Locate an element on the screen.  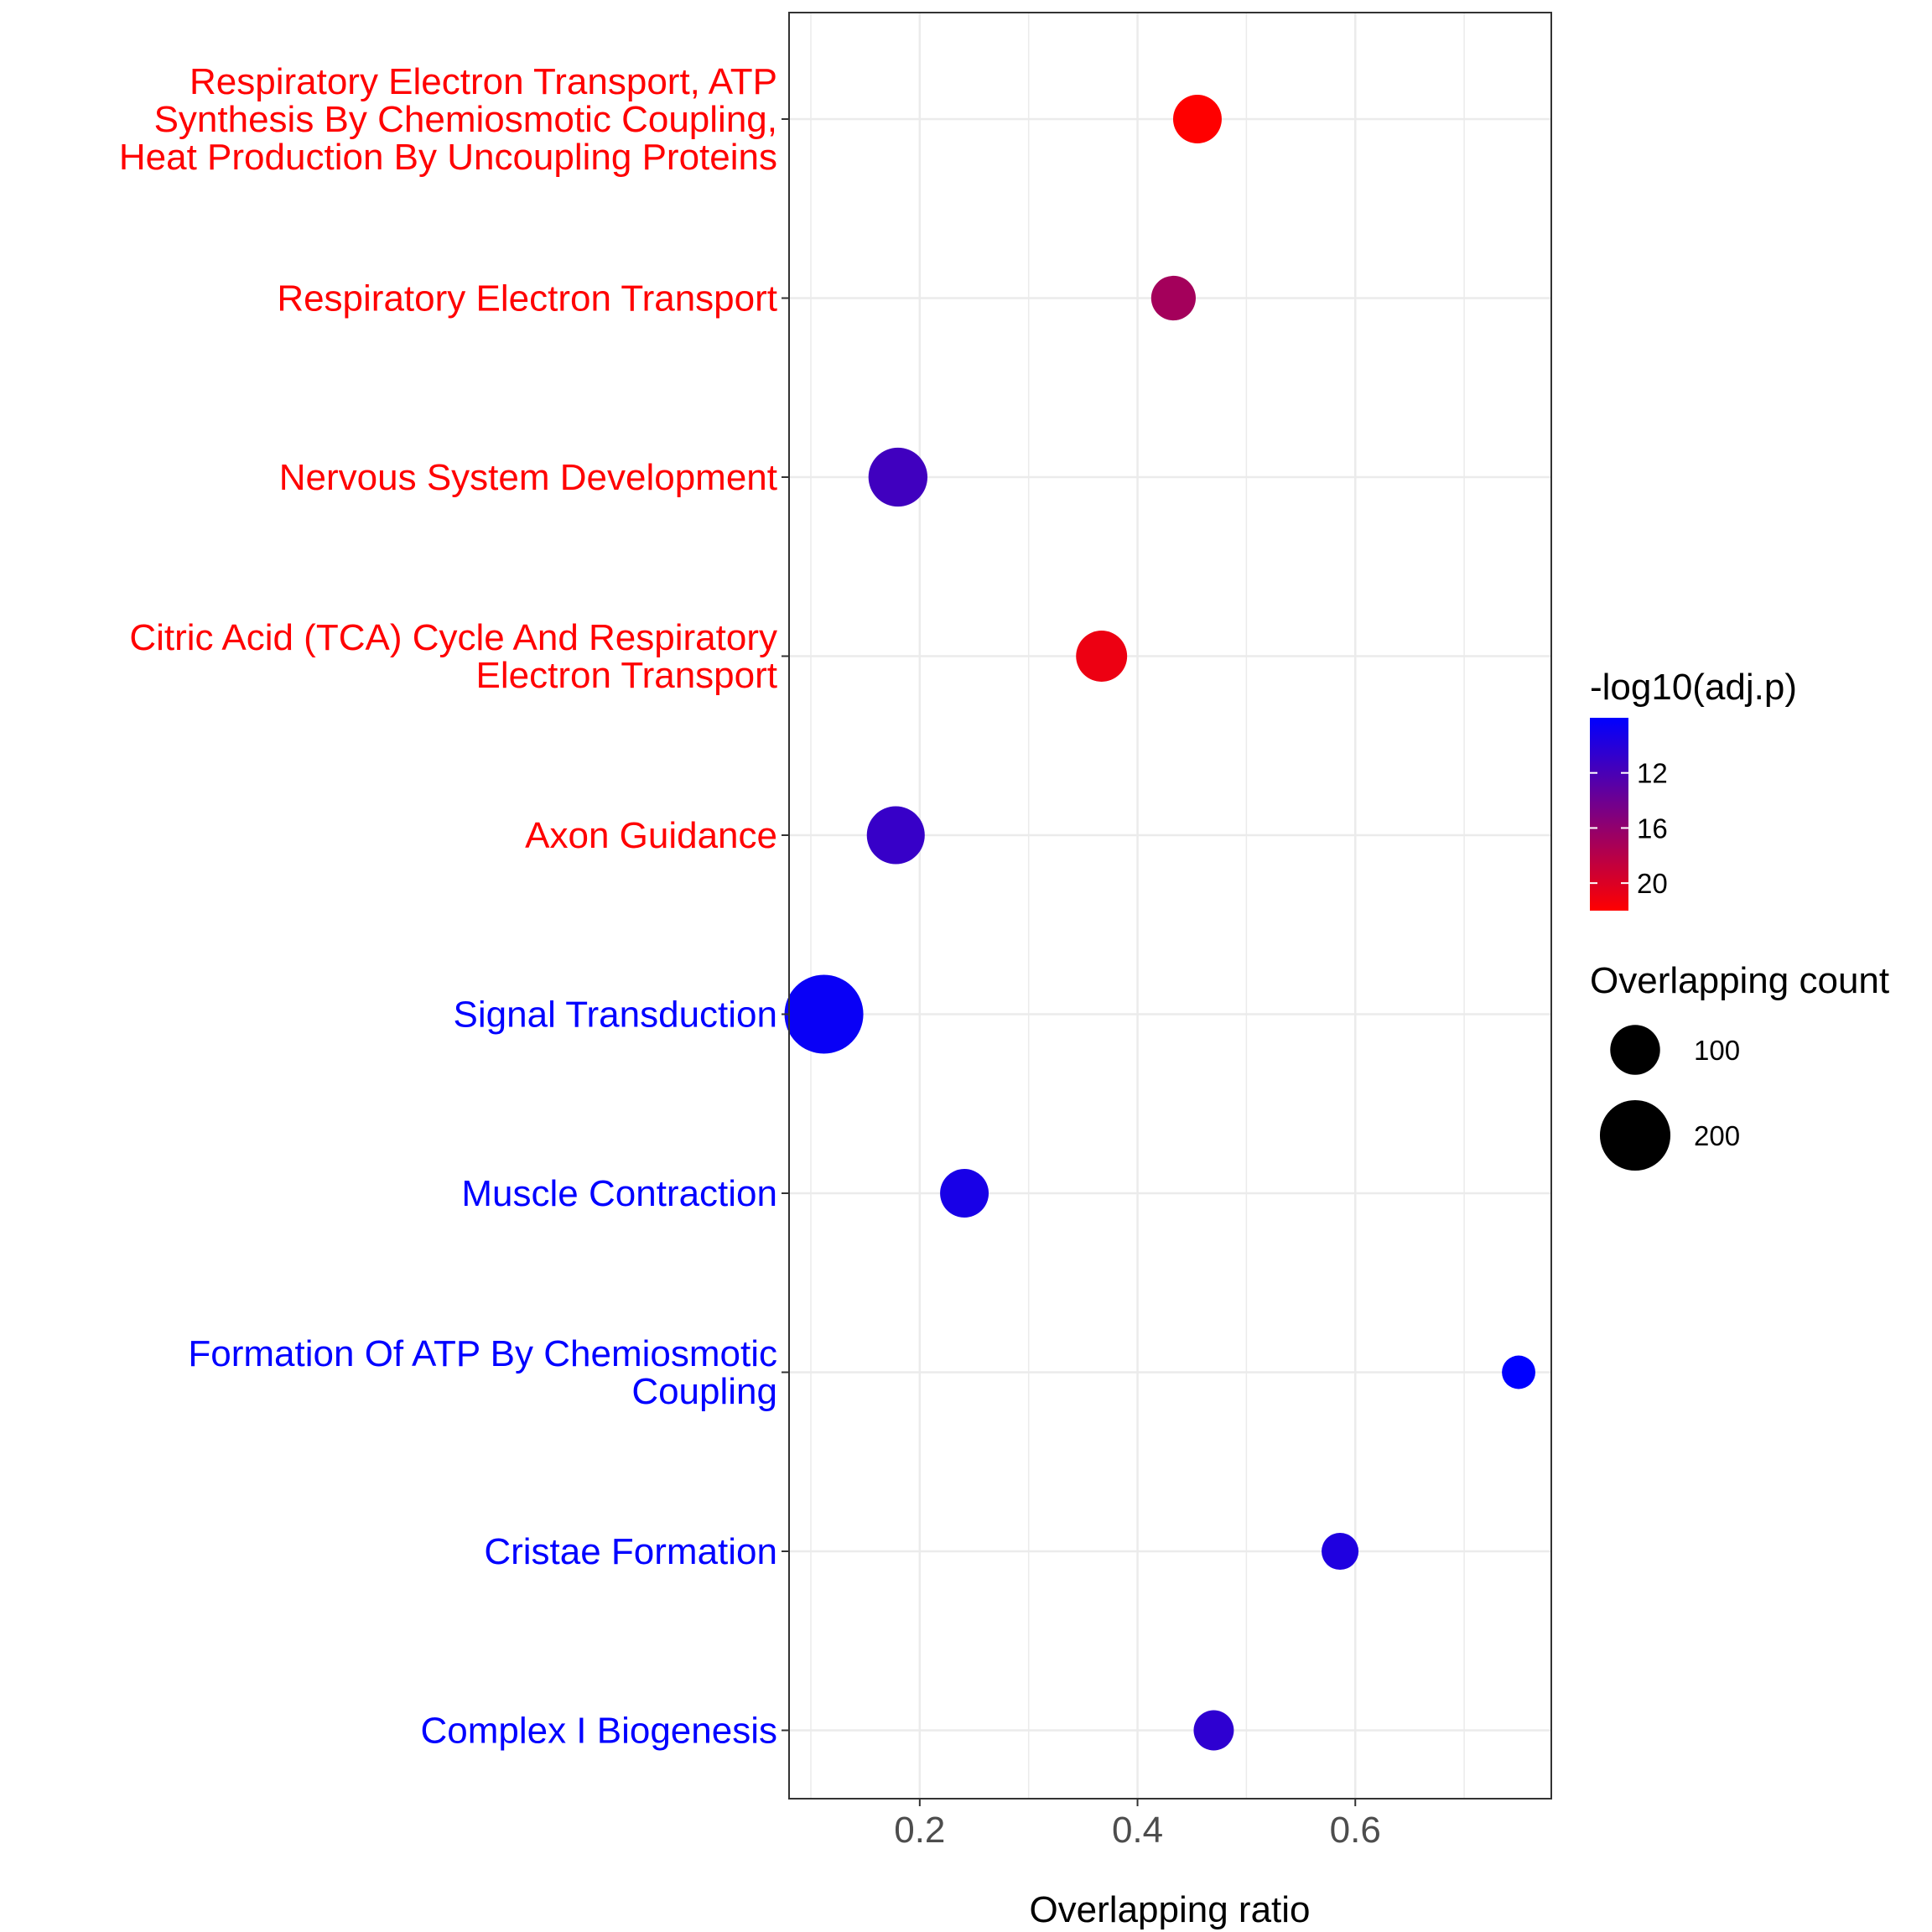
size-legend-label: 200 is located at coordinates (1717, 1135).